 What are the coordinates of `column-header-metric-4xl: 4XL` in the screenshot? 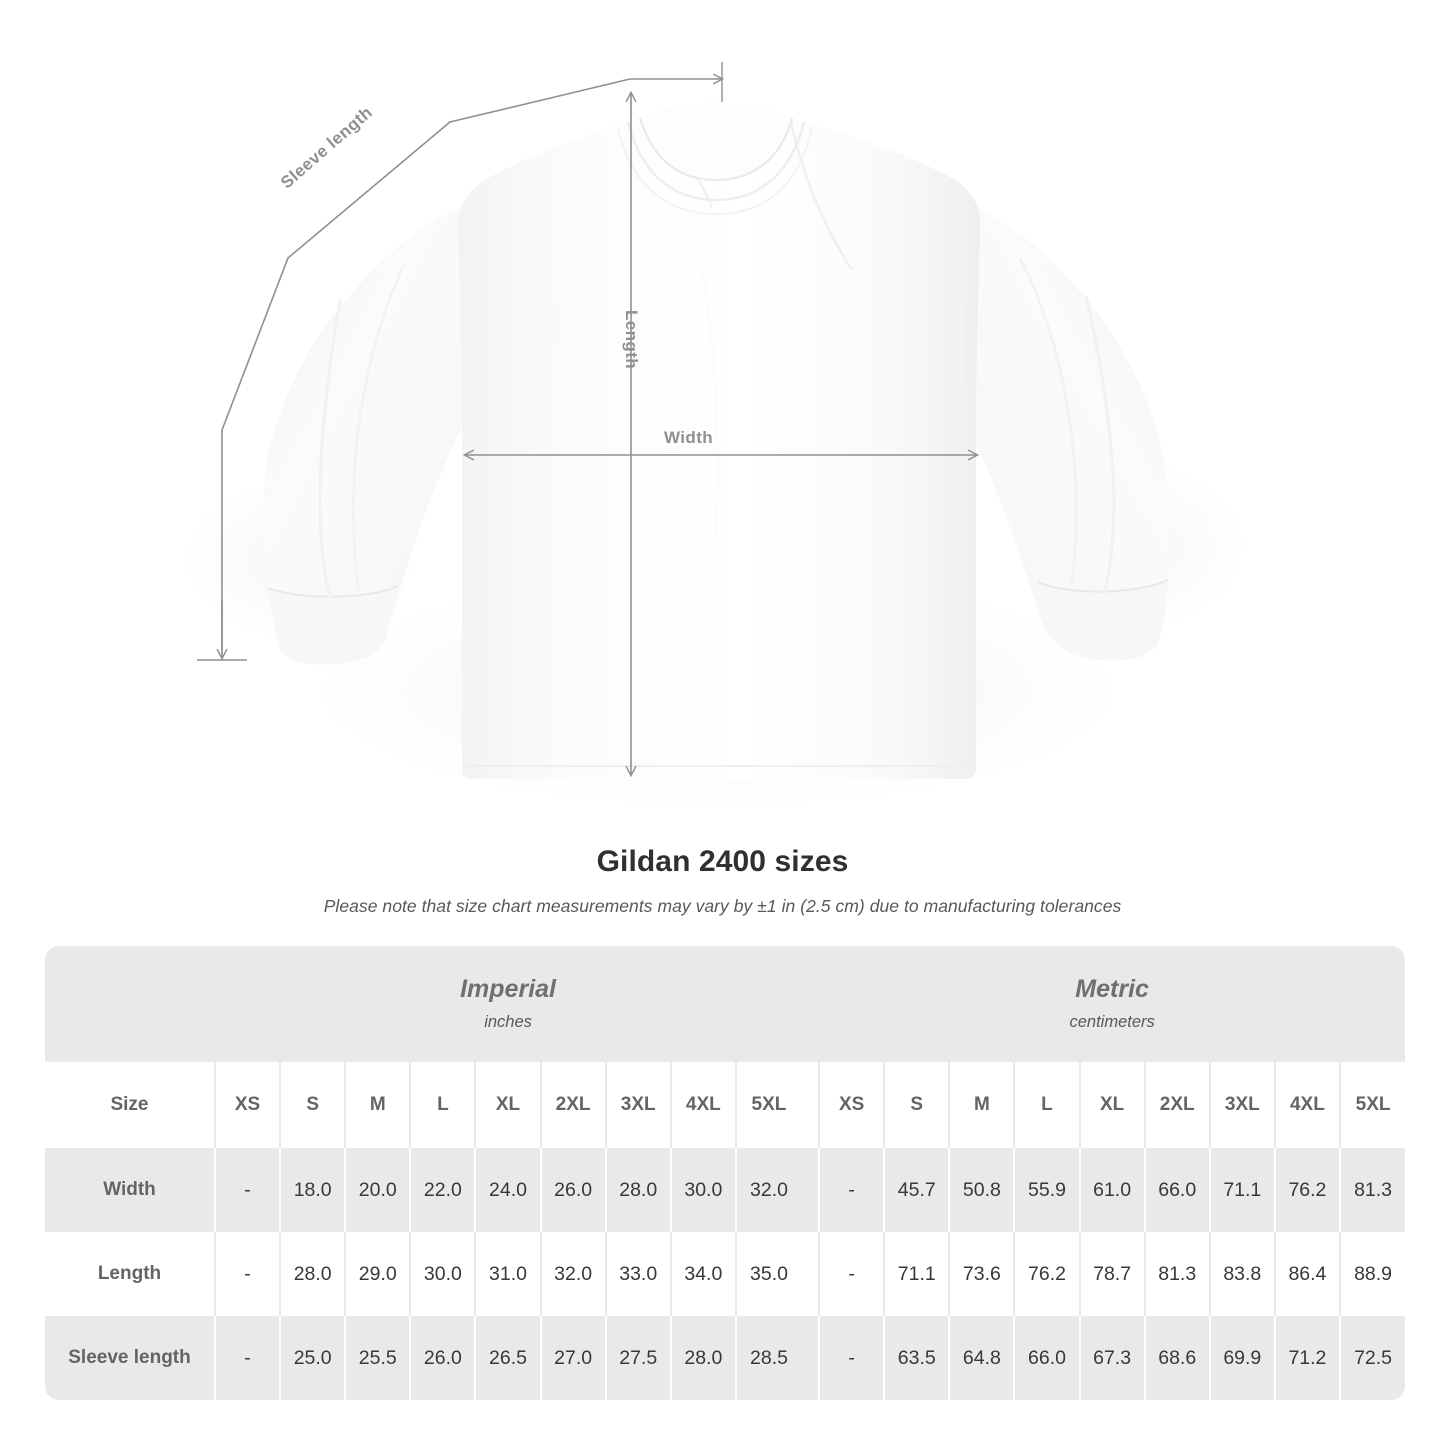 It's located at (1306, 1105).